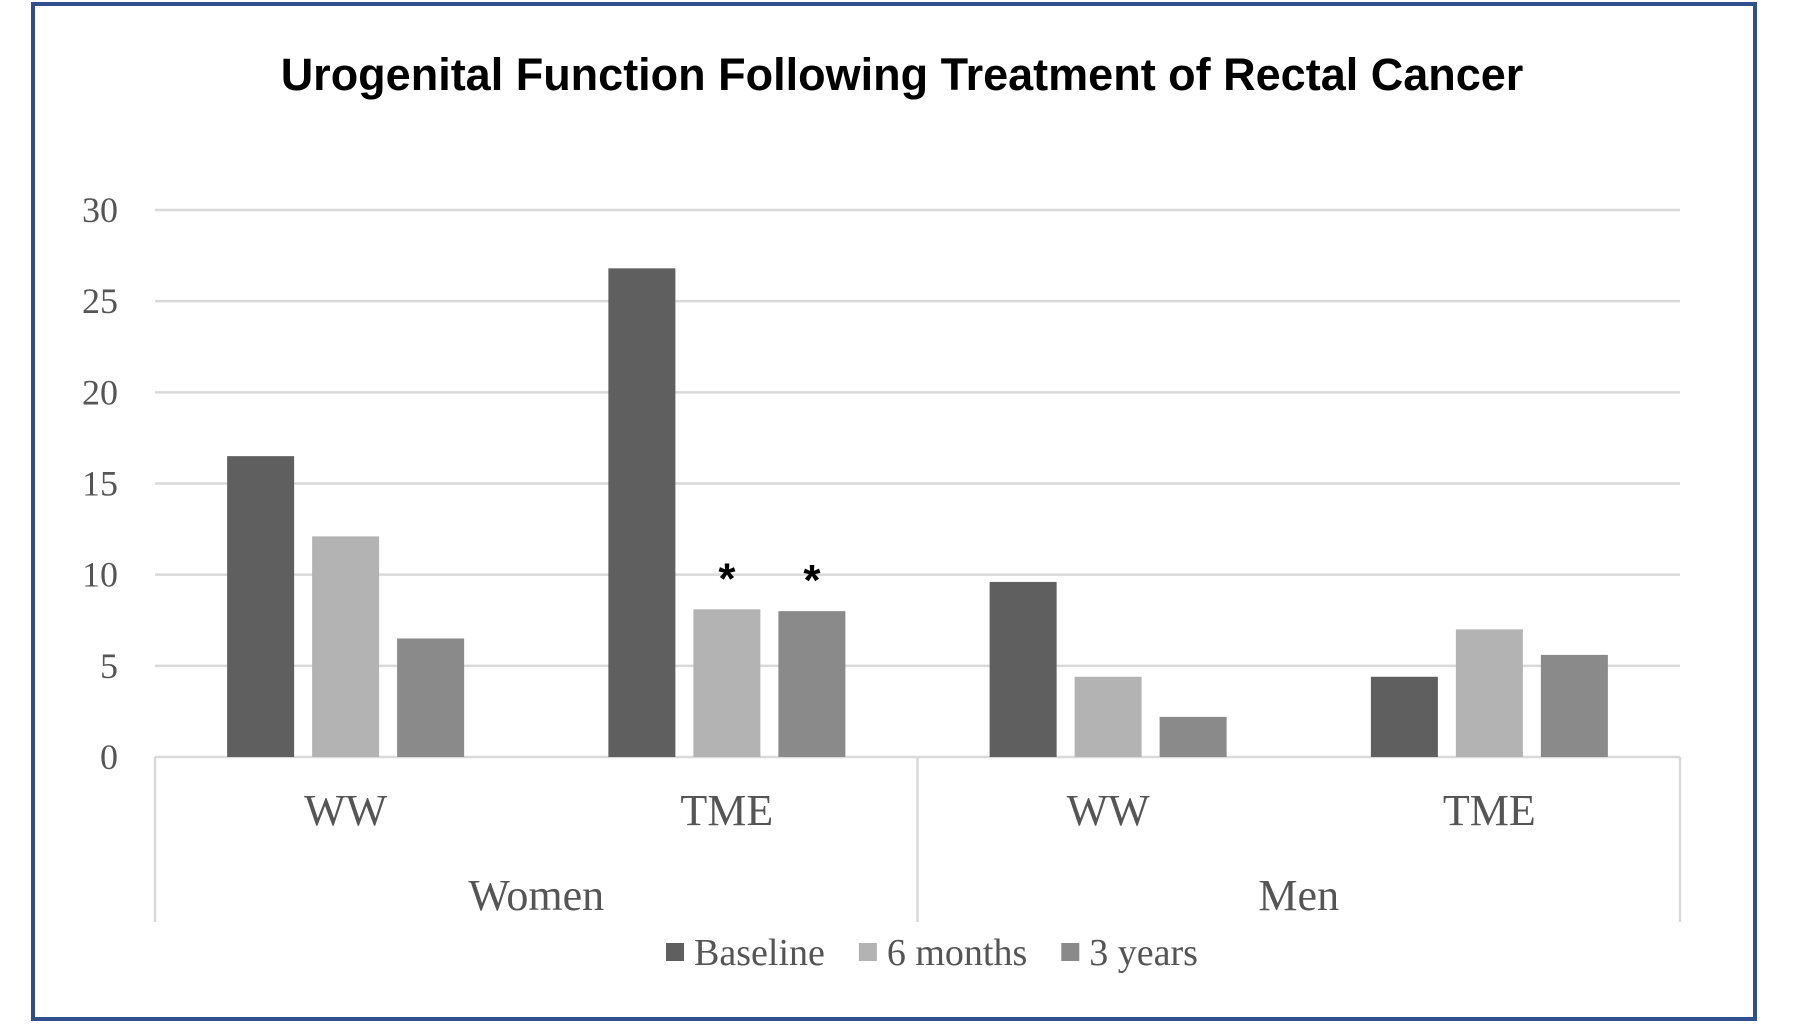 Image resolution: width=1805 pixels, height=1035 pixels. What do you see at coordinates (917, 838) in the screenshot?
I see `axis` at bounding box center [917, 838].